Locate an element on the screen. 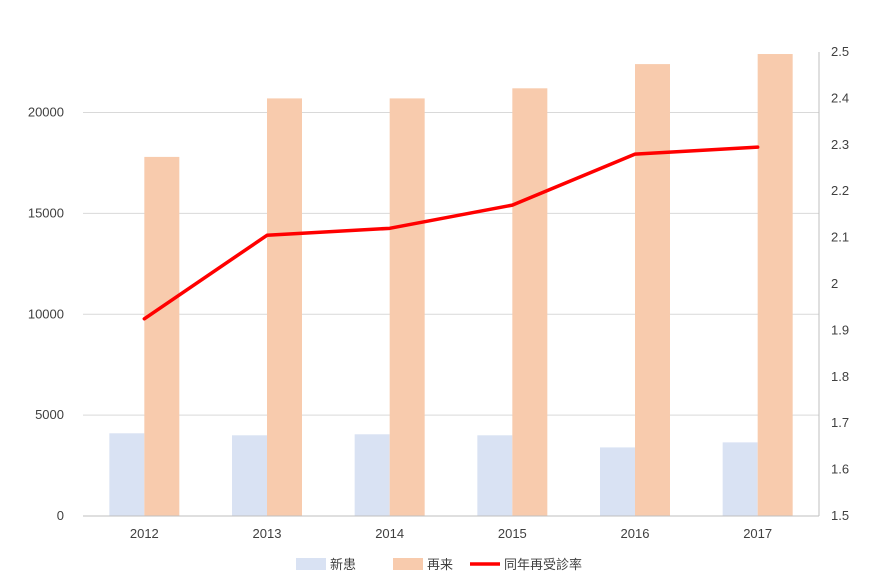  x-tick-label: 2015 is located at coordinates (512, 533).